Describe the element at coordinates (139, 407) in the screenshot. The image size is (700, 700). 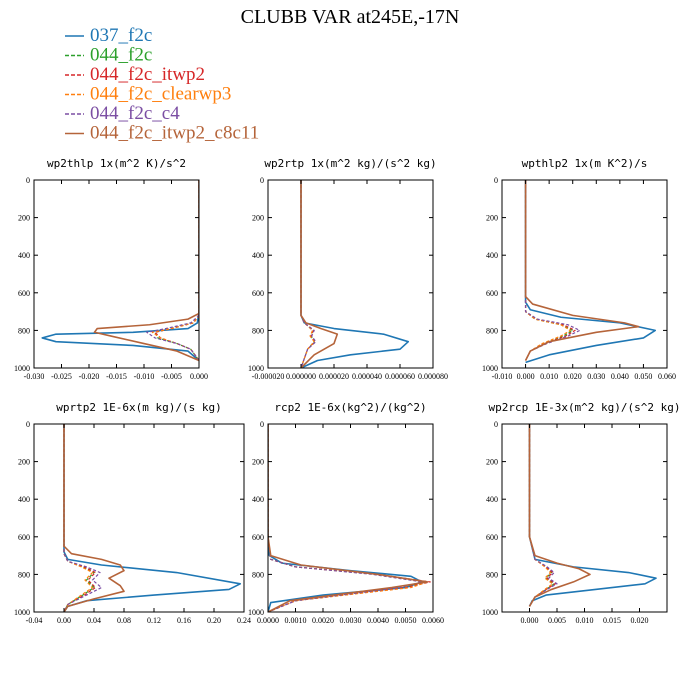
I see `panel-title-3: wprtp2 1E-6x(m kg)/(s kg)` at that location.